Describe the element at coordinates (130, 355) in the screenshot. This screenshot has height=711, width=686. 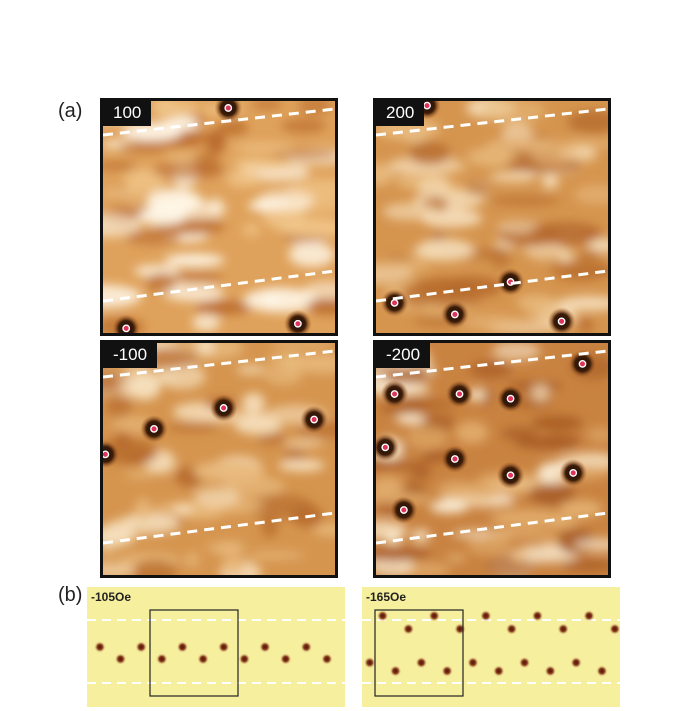
I see `field-label: -100` at that location.